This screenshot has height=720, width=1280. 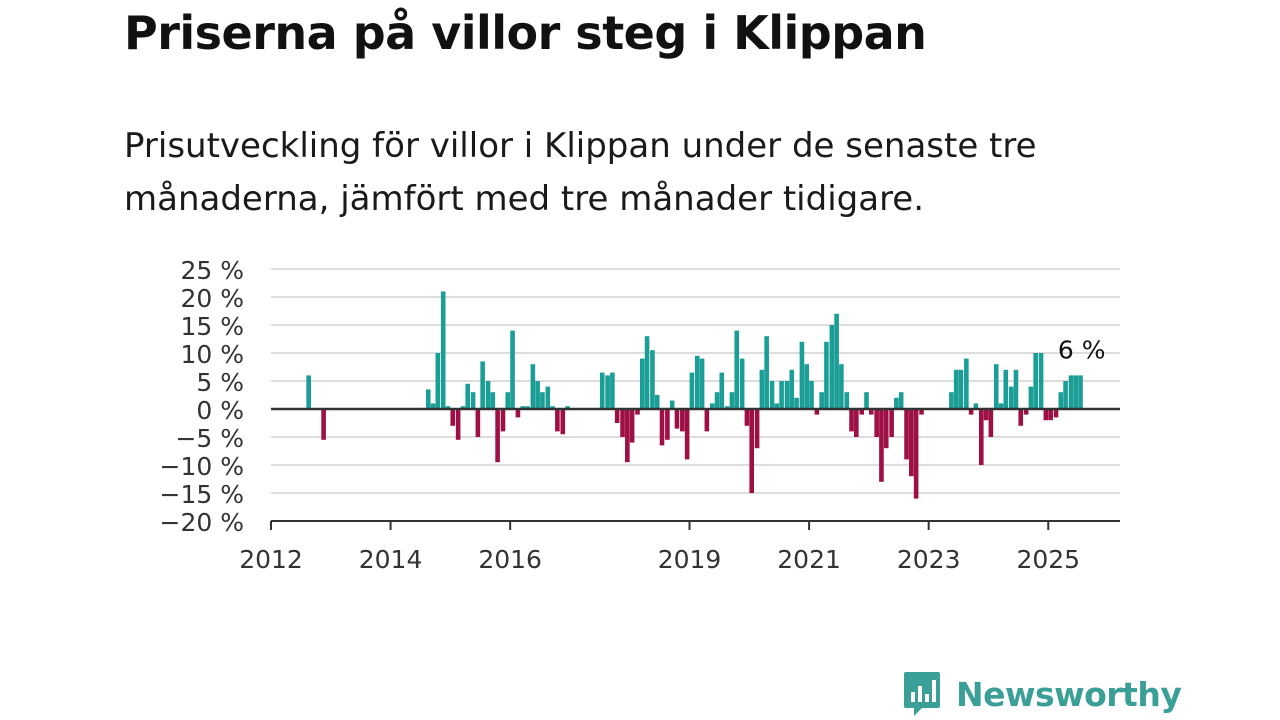 I want to click on newsworthy-logo-icon, so click(x=922, y=694).